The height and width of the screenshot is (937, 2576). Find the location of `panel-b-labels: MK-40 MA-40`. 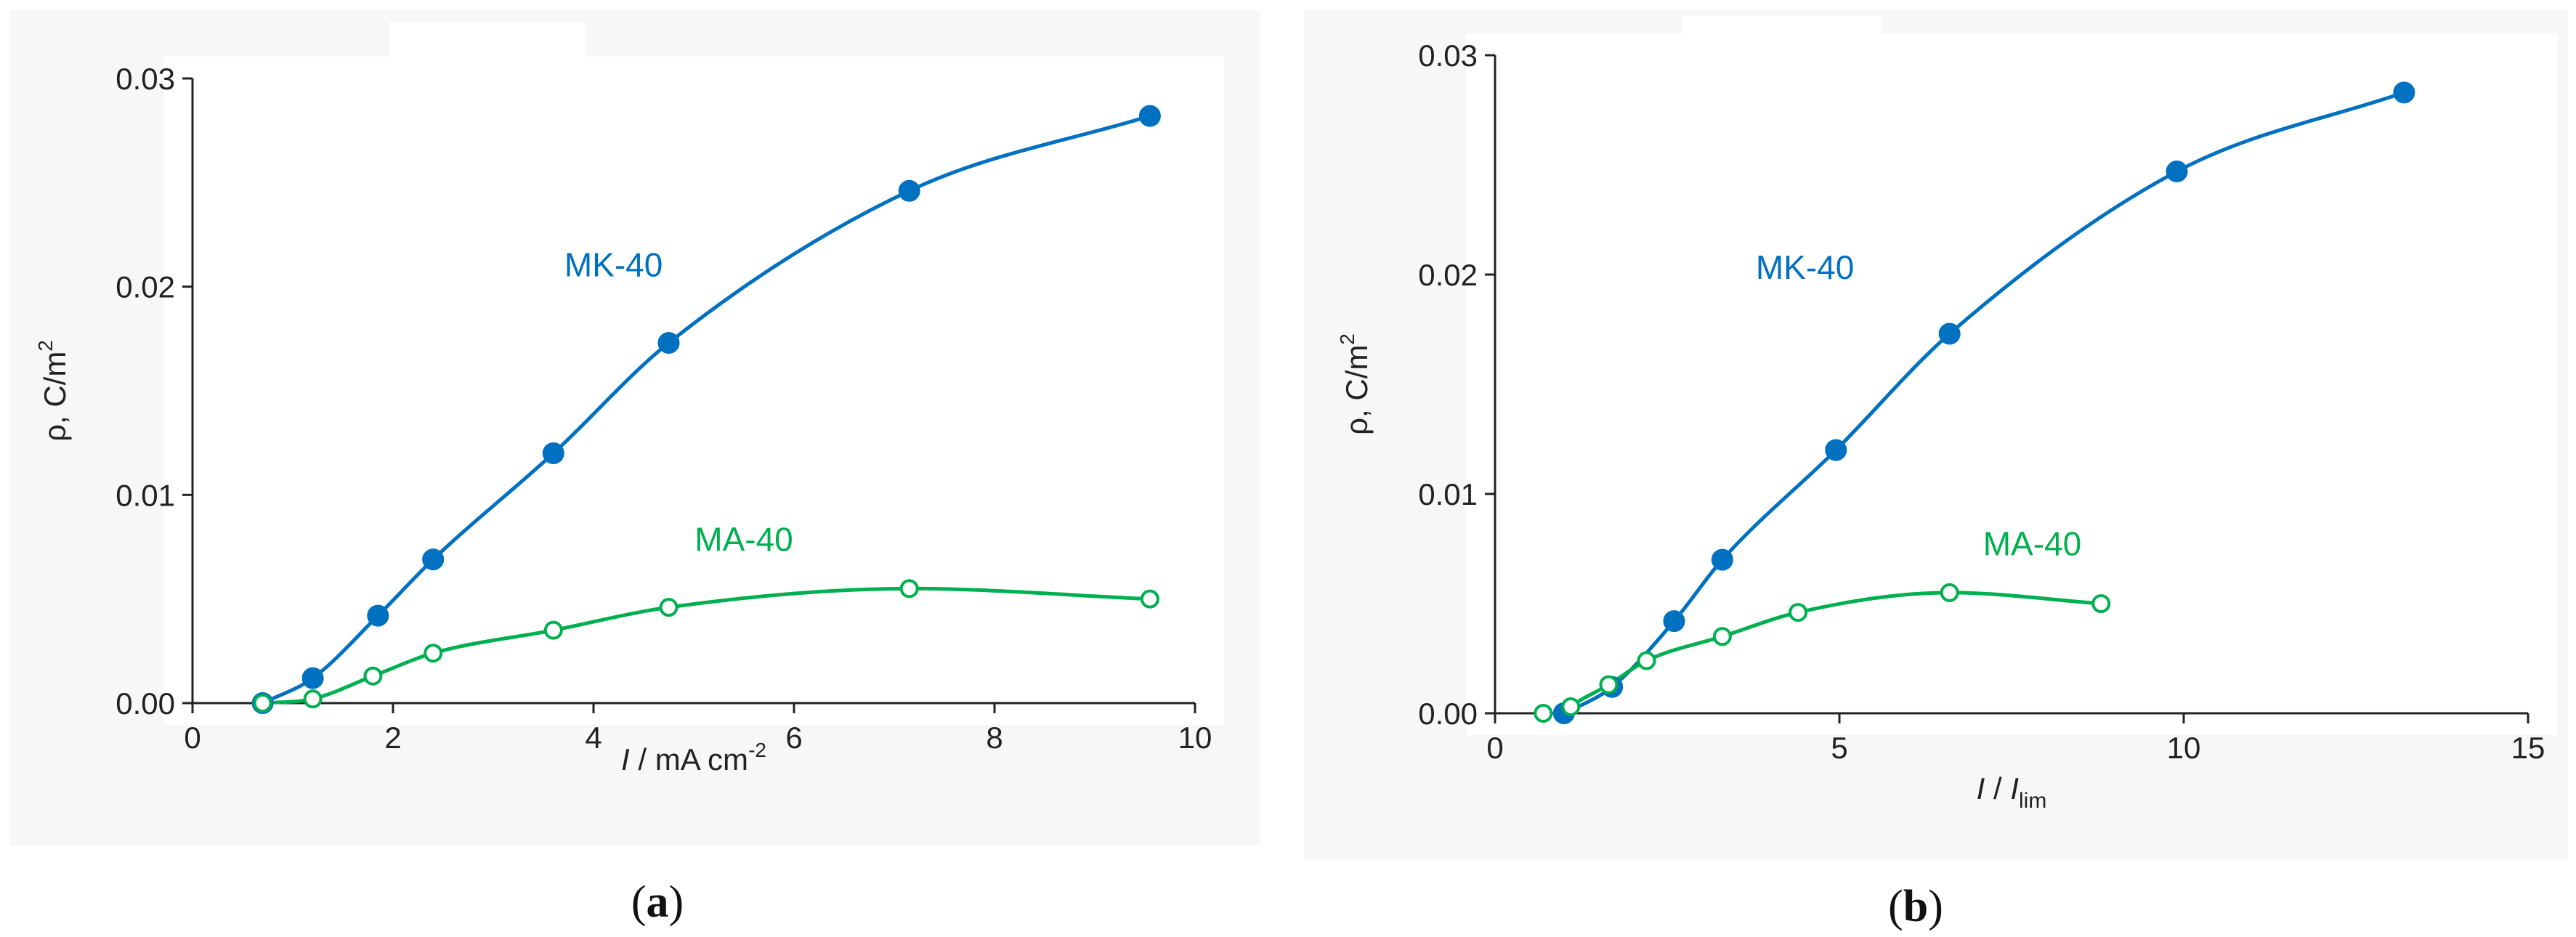

panel-b-labels: MK-40 MA-40 is located at coordinates (1919, 405).